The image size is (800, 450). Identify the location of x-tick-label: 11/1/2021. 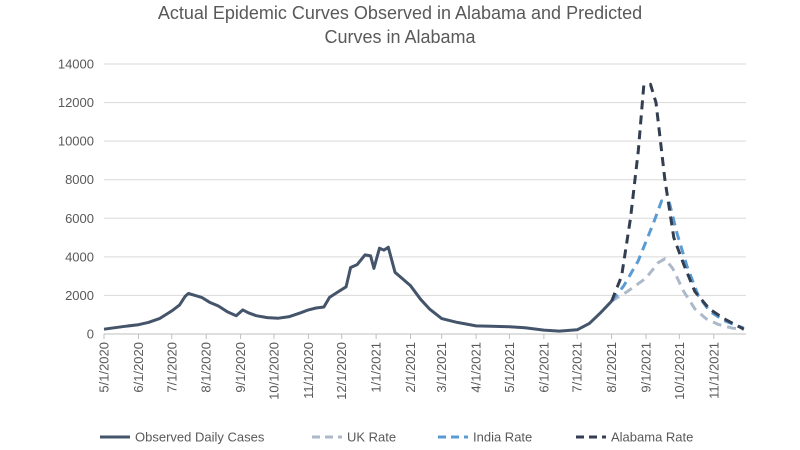
(713, 370).